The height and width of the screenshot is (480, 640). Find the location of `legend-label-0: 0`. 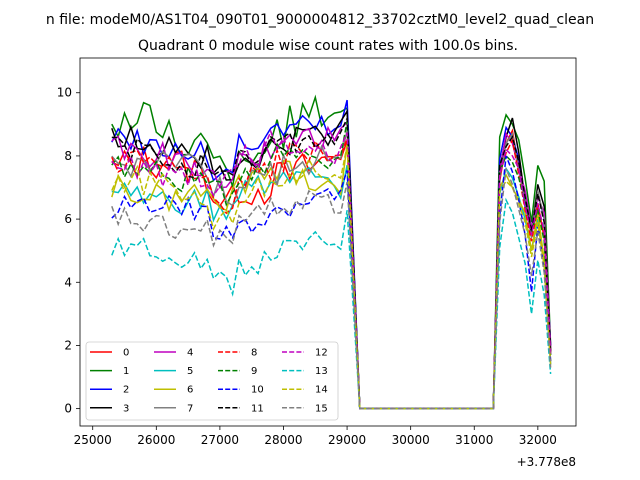

legend-label-0: 0 is located at coordinates (126, 353).